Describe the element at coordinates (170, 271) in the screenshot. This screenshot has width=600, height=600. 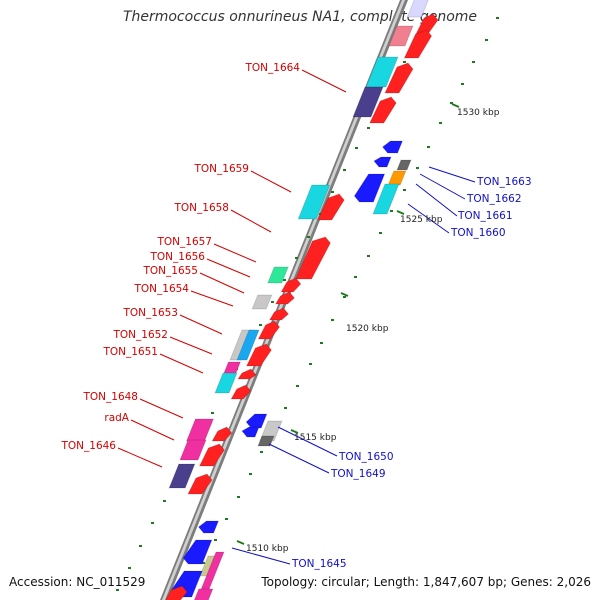
I see `gene-label-ton-1655: TON_1655` at that location.